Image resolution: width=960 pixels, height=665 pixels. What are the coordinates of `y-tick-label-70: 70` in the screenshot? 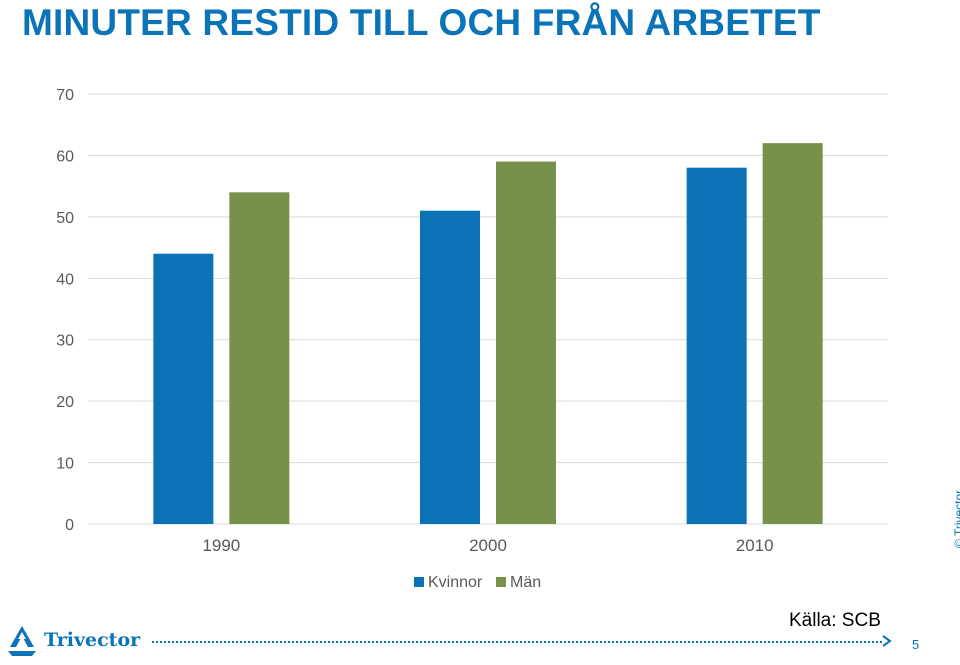 It's located at (65, 95).